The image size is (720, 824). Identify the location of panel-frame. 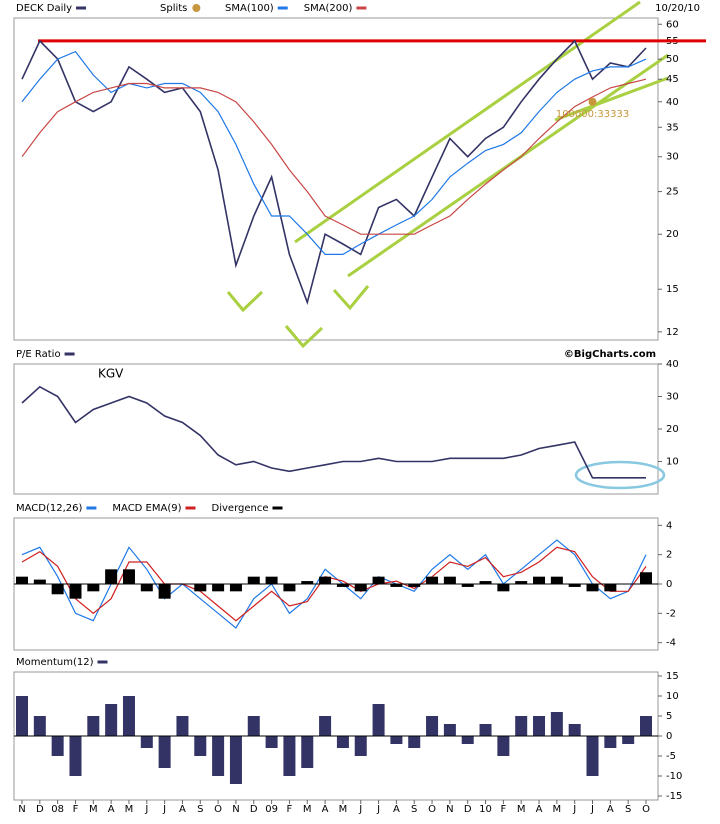
(336, 429).